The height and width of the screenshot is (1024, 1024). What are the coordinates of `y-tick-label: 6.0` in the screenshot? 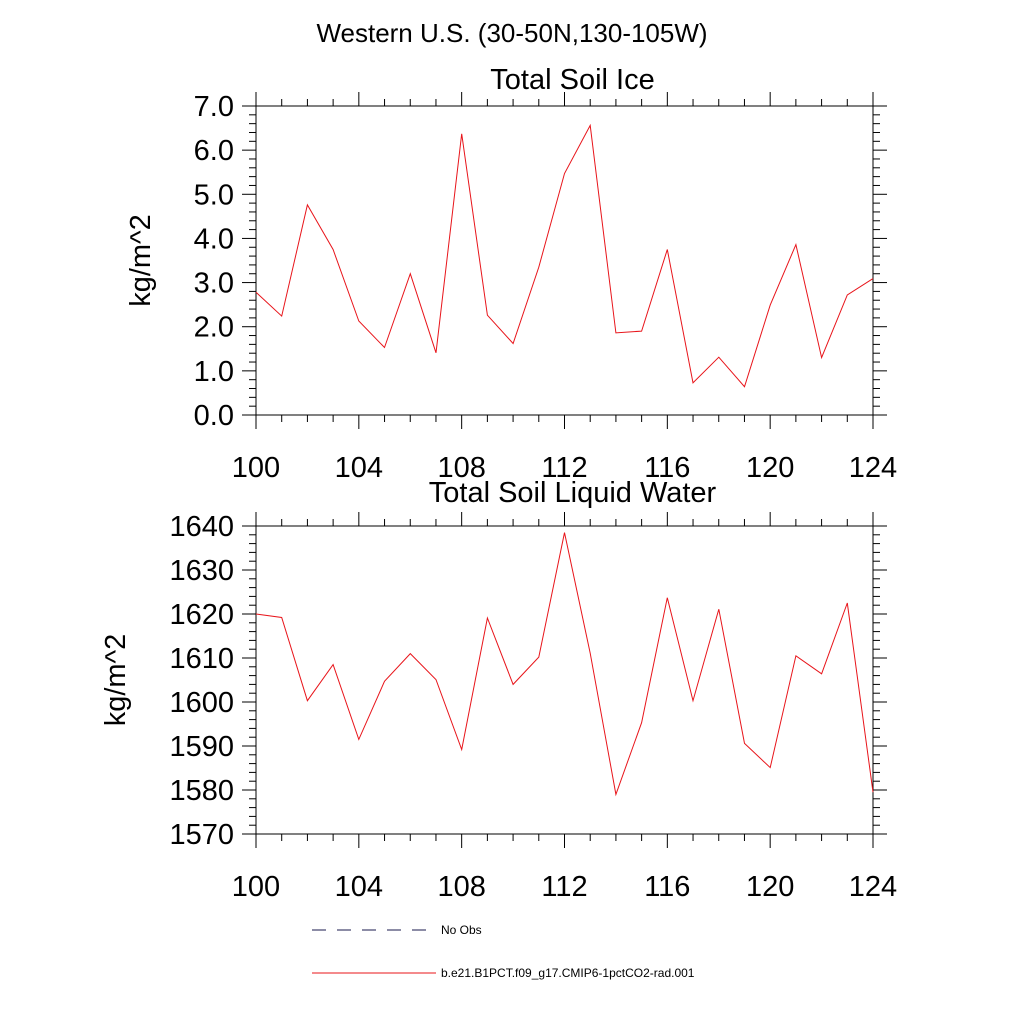 It's located at (214, 151).